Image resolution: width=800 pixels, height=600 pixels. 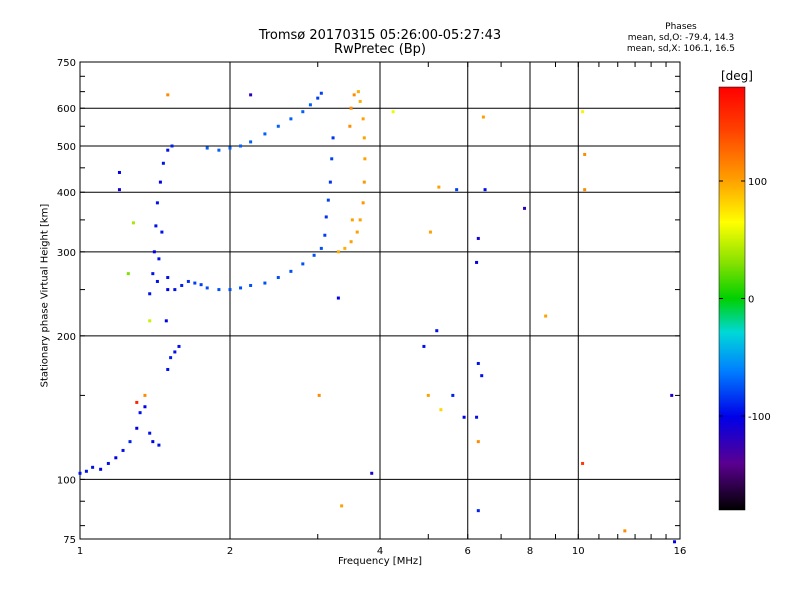 What do you see at coordinates (66, 147) in the screenshot?
I see `y-tick-label: 500` at bounding box center [66, 147].